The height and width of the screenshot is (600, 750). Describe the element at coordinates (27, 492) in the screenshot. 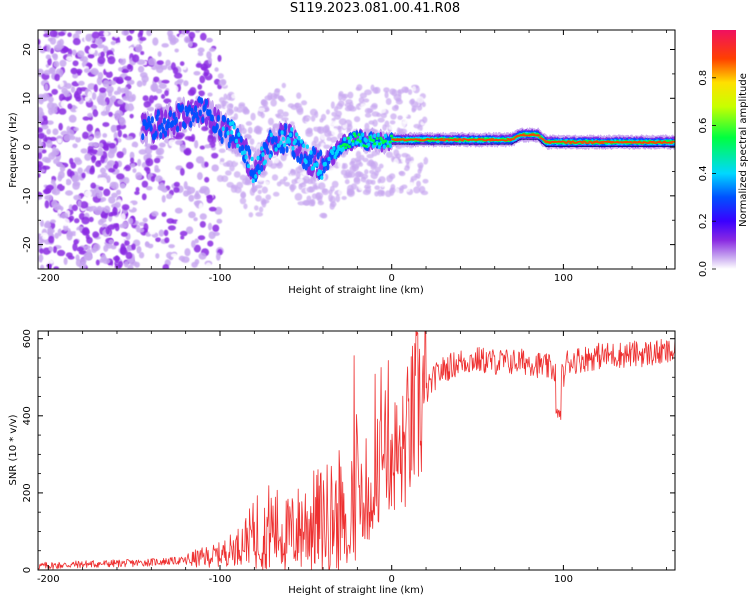

I see `y-tick-label: 200` at that location.